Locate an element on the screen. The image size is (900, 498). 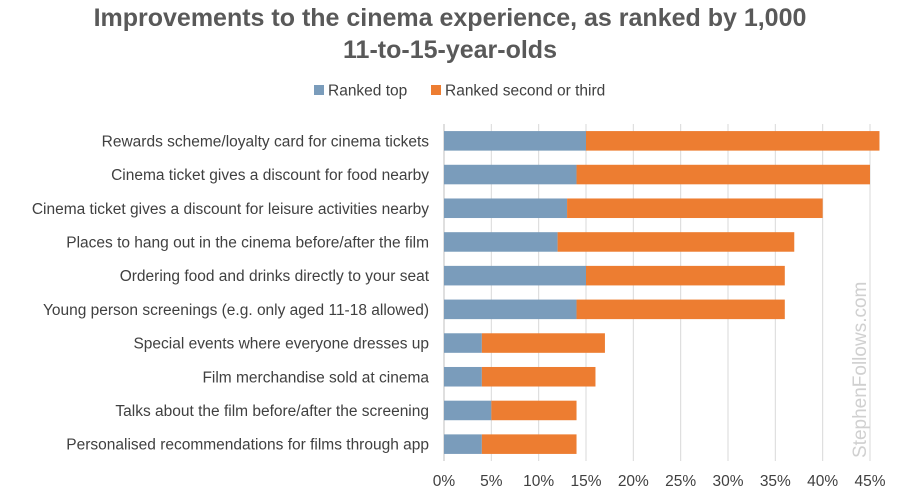
legend-label: Ranked second or third is located at coordinates (525, 91).